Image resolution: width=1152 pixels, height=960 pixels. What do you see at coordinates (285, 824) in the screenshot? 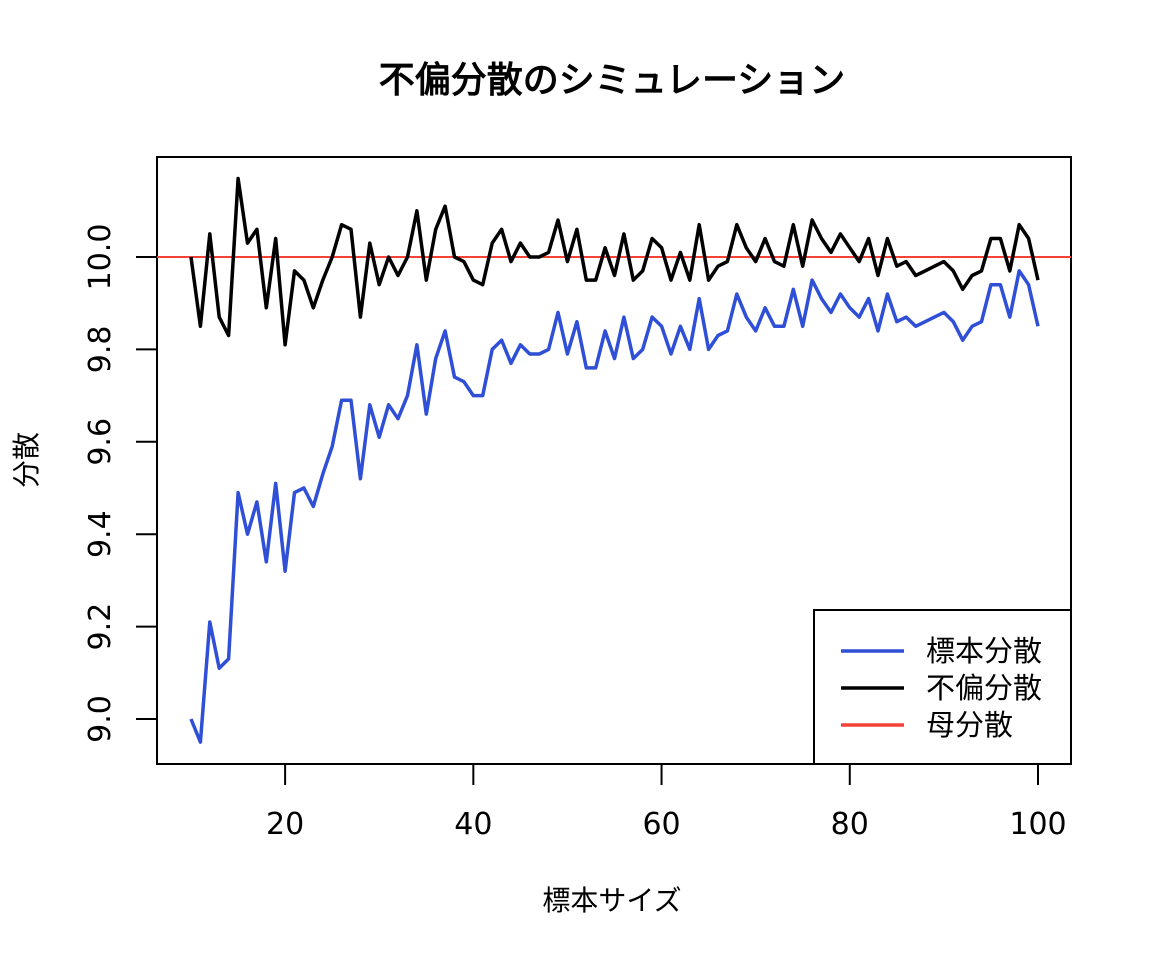
I see `x-tick-label: 20` at bounding box center [285, 824].